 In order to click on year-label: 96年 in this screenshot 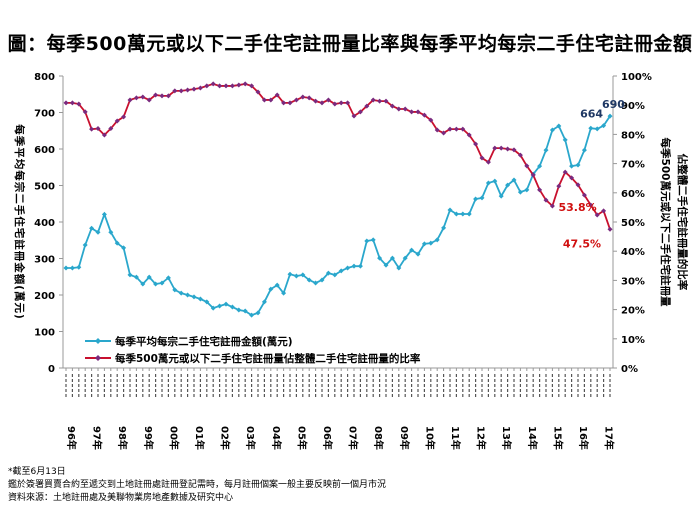, I will do `click(71, 438)`.